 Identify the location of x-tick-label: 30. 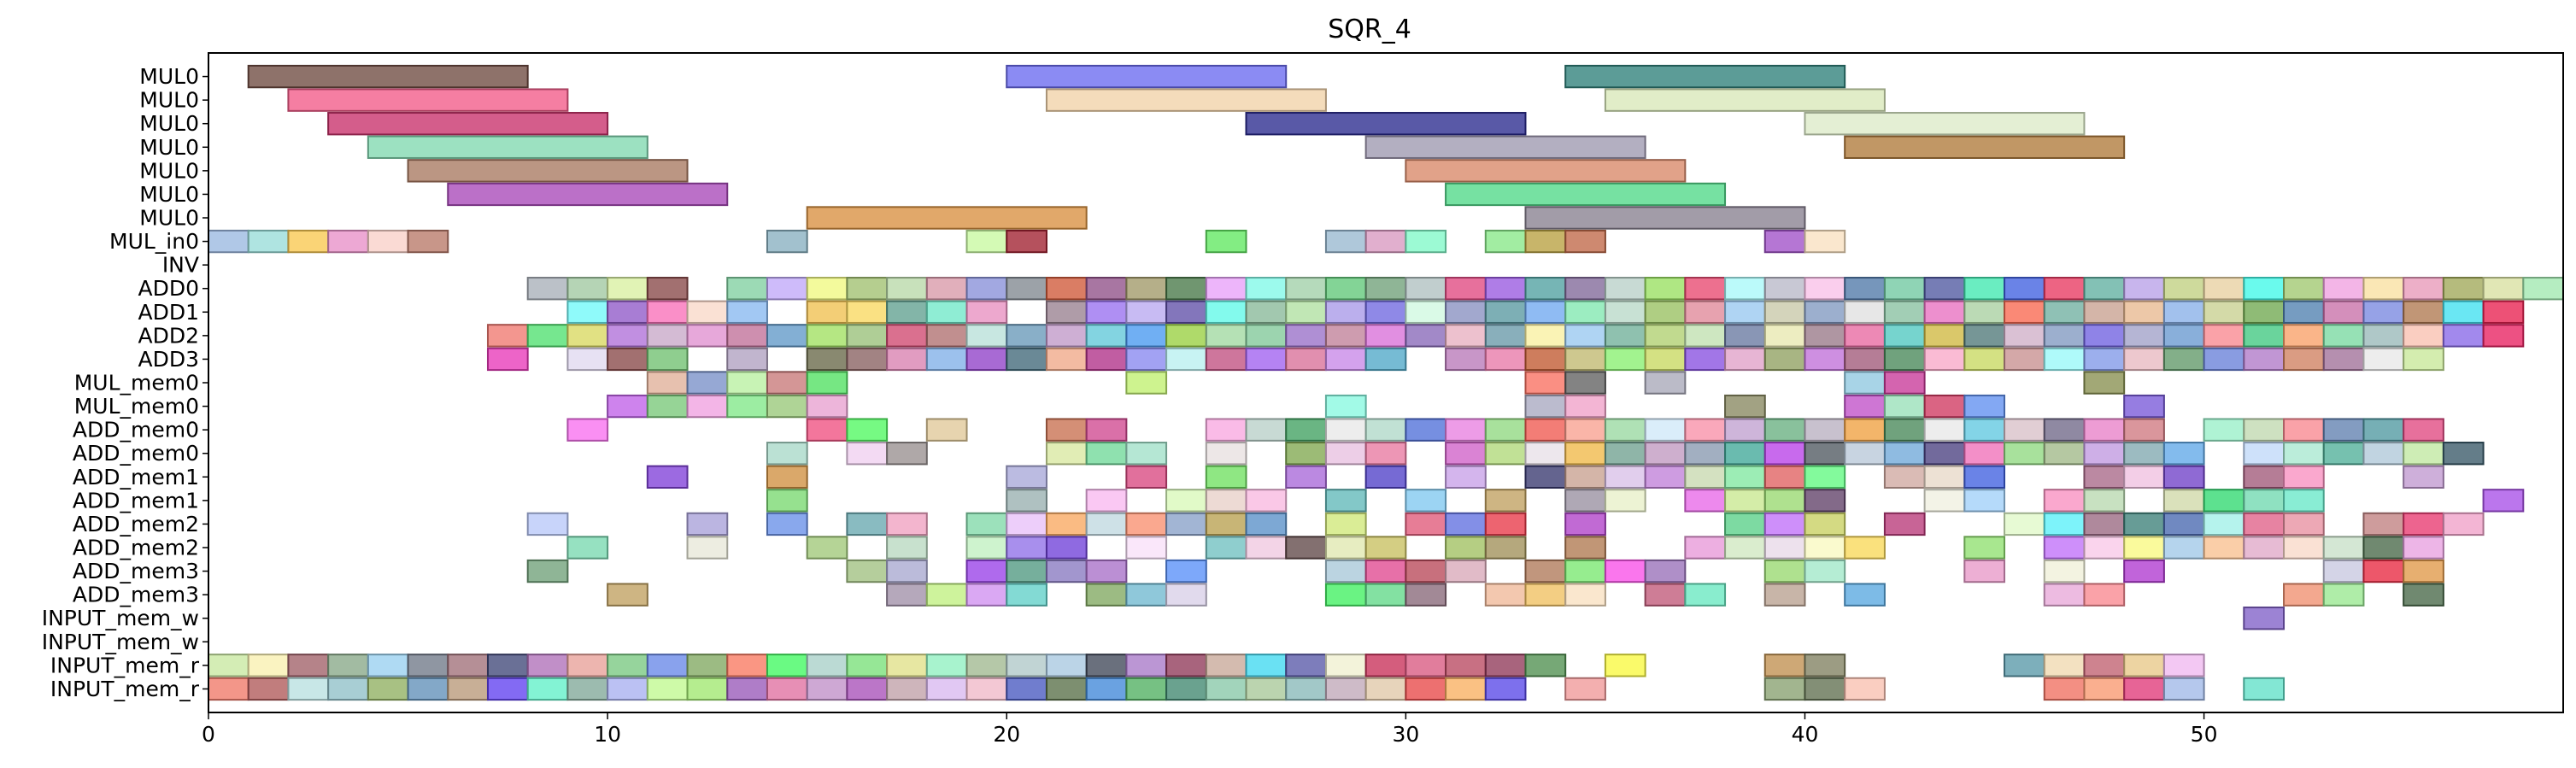
(1405, 735).